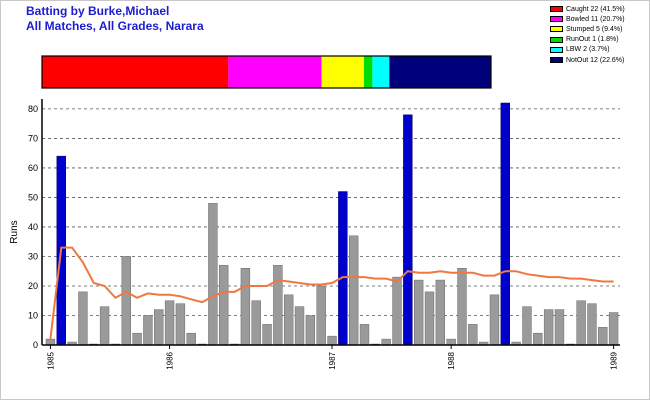 Image resolution: width=650 pixels, height=400 pixels. I want to click on x-tick-label-1987: 1987, so click(332, 360).